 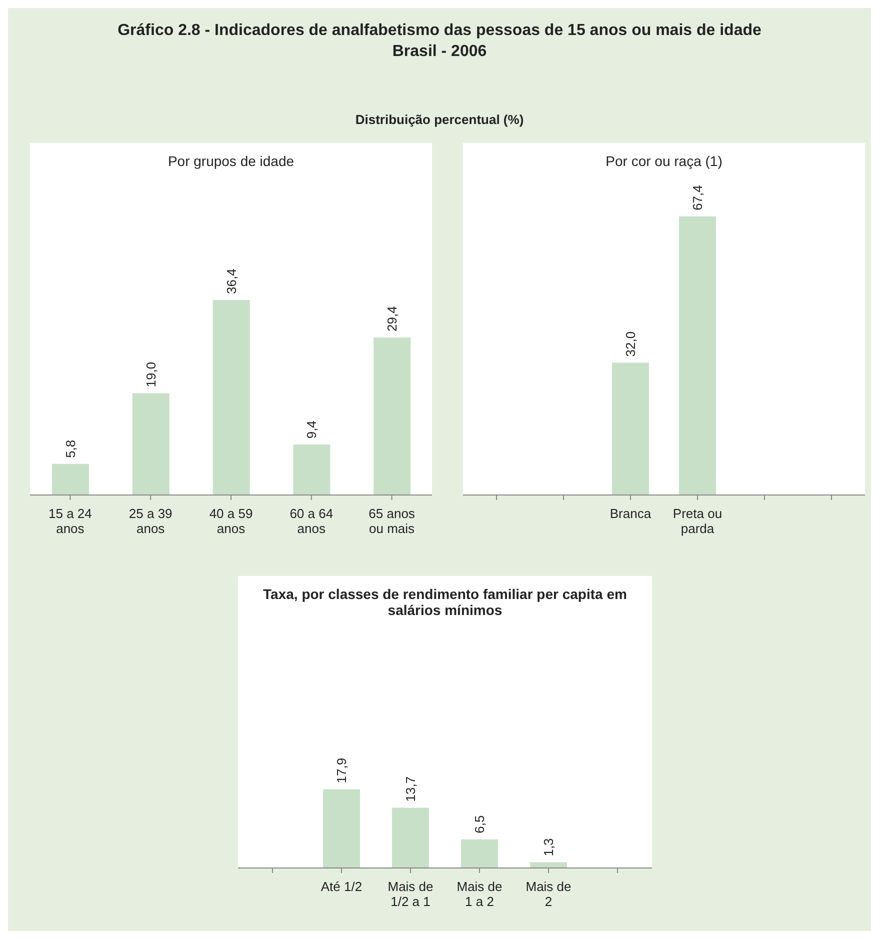 I want to click on data-label: 29,4, so click(x=392, y=319).